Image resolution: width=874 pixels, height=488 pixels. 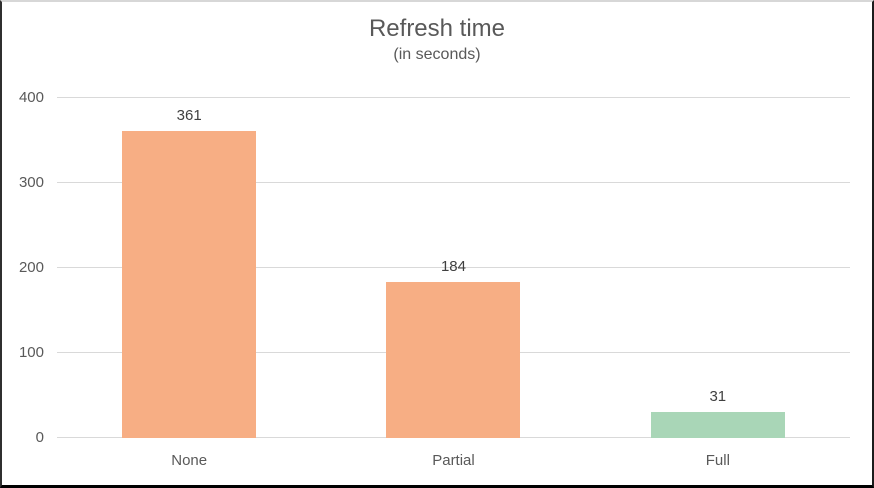 What do you see at coordinates (31, 267) in the screenshot?
I see `y-axis-tick-label: 200` at bounding box center [31, 267].